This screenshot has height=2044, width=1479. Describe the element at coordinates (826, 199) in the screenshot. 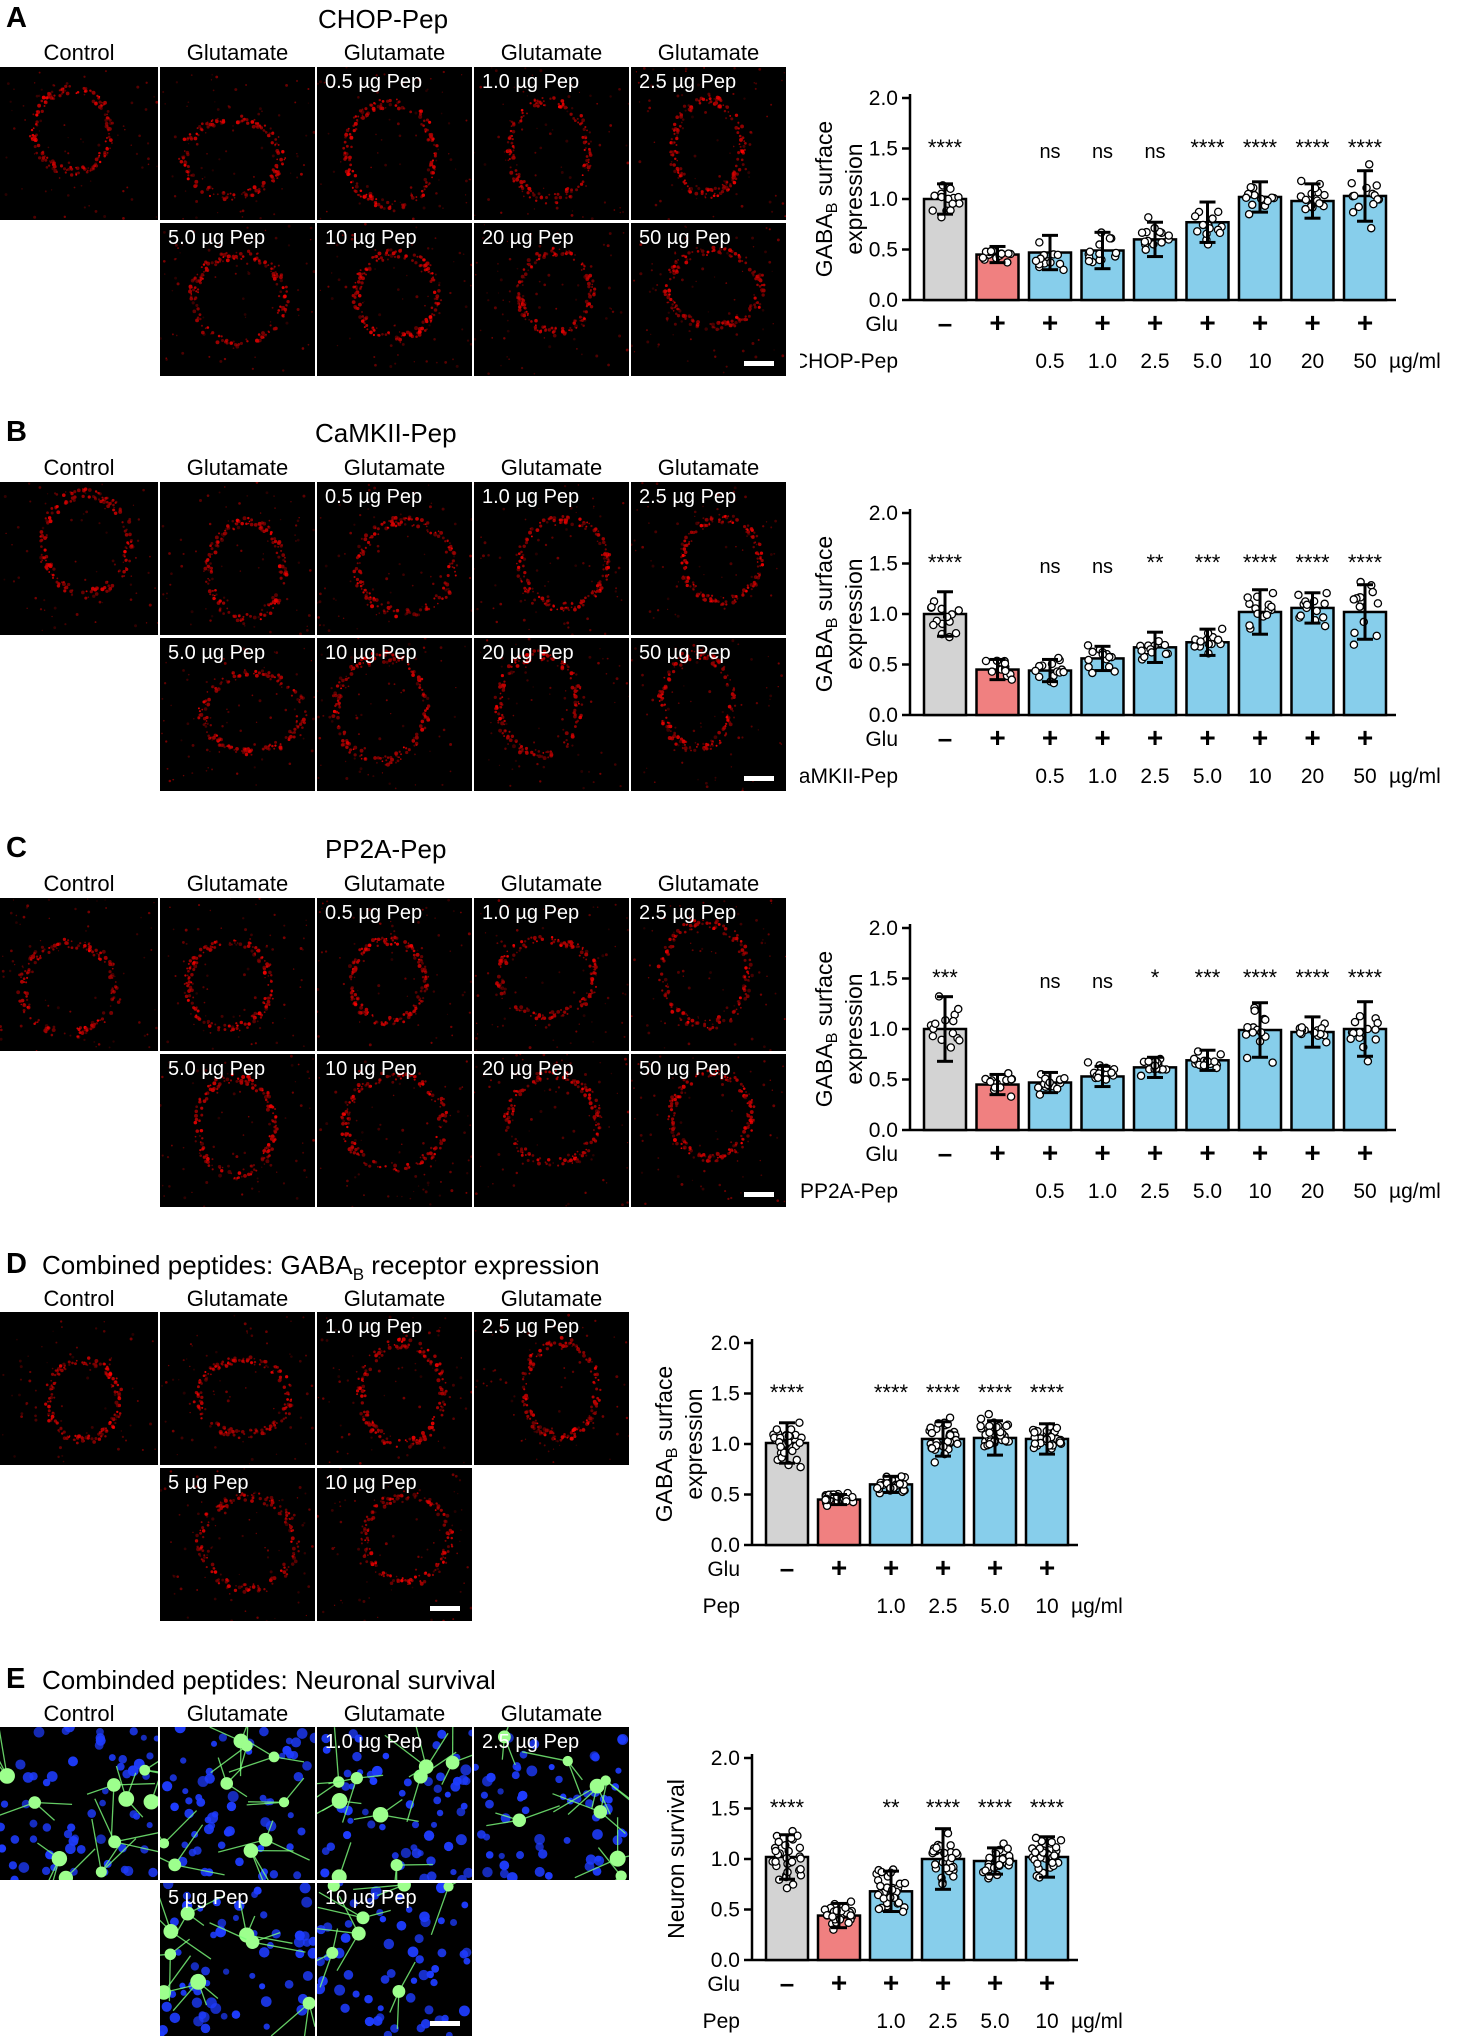

I see `y-axis-title: GABAB surface` at that location.